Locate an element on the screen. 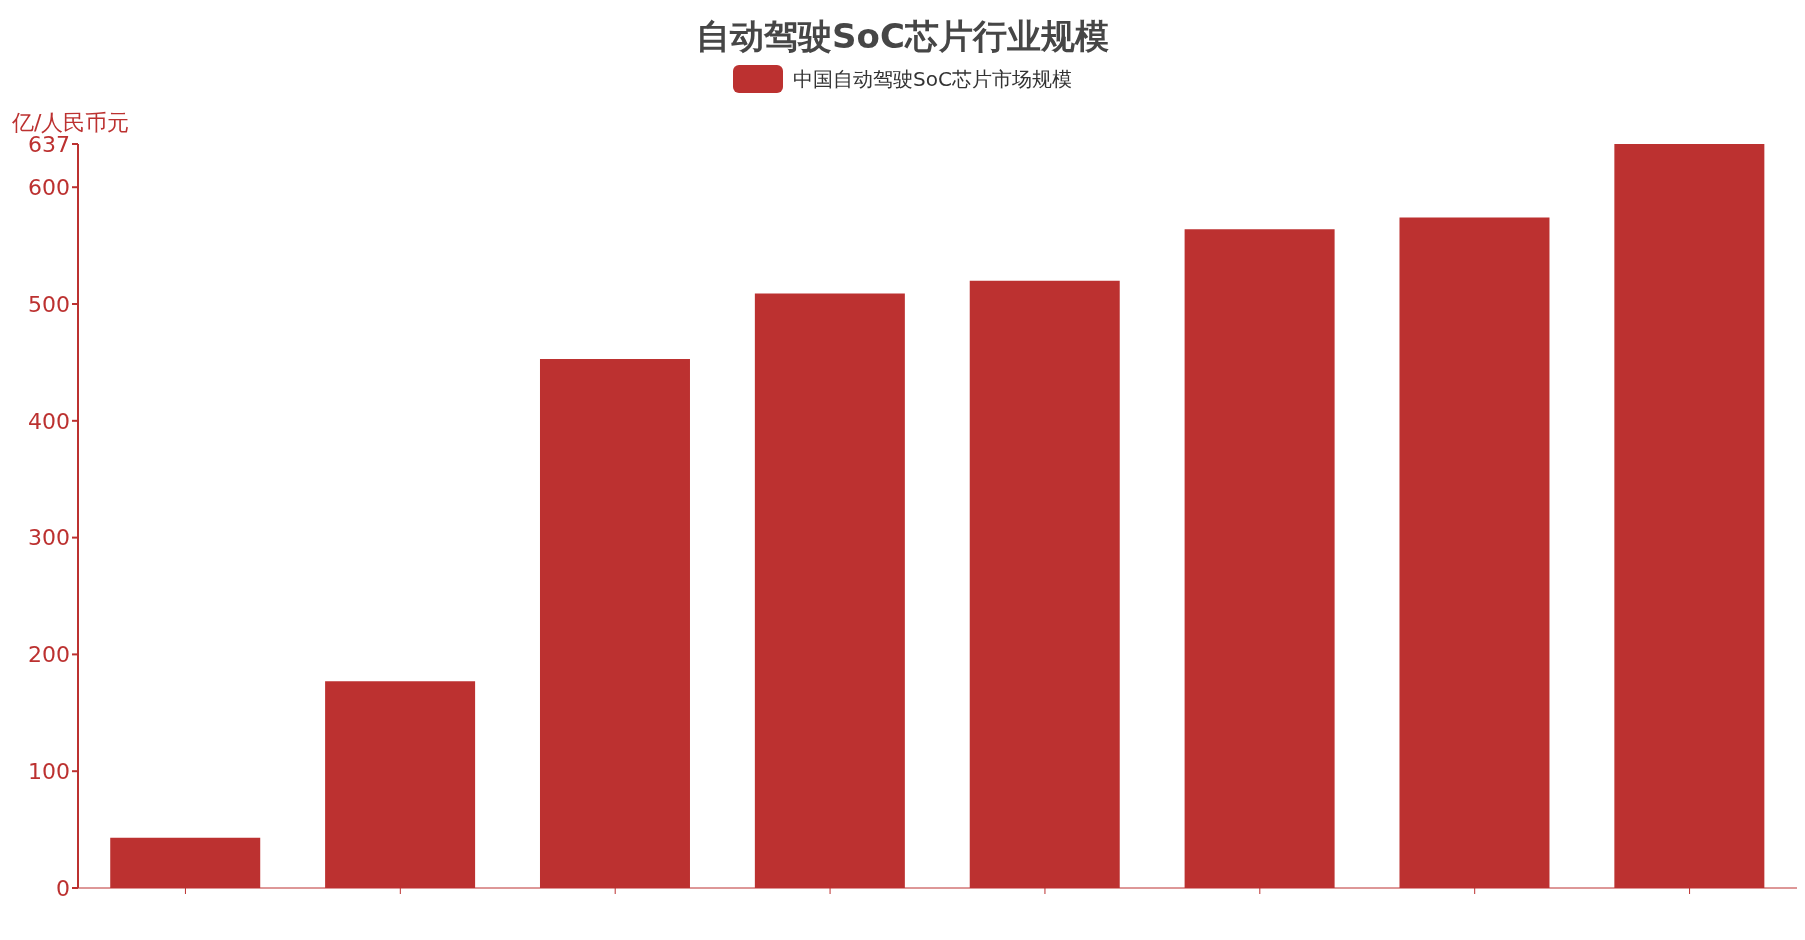  y-tick-label: 200 is located at coordinates (49, 655).